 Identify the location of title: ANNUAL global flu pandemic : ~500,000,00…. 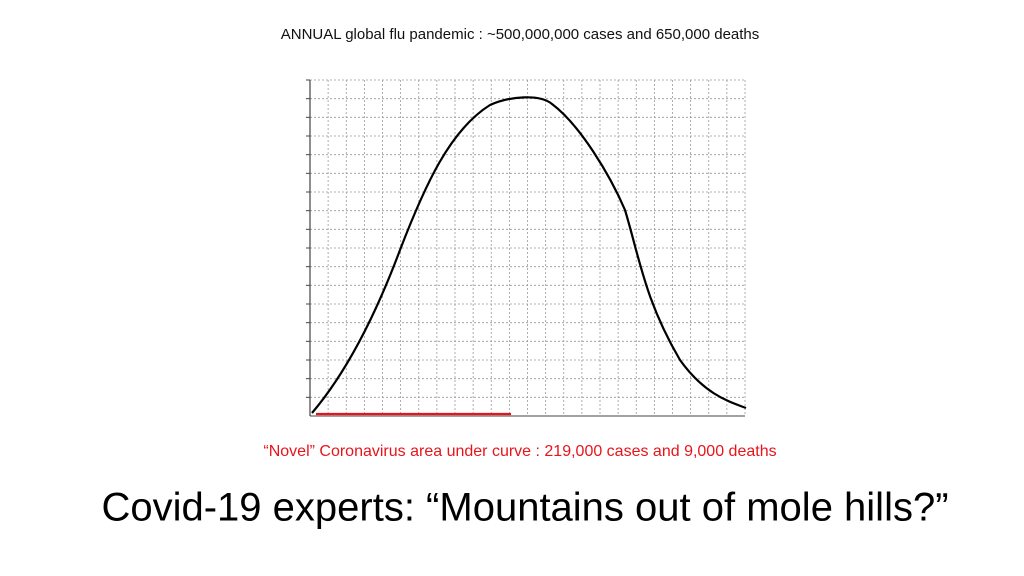
(520, 34).